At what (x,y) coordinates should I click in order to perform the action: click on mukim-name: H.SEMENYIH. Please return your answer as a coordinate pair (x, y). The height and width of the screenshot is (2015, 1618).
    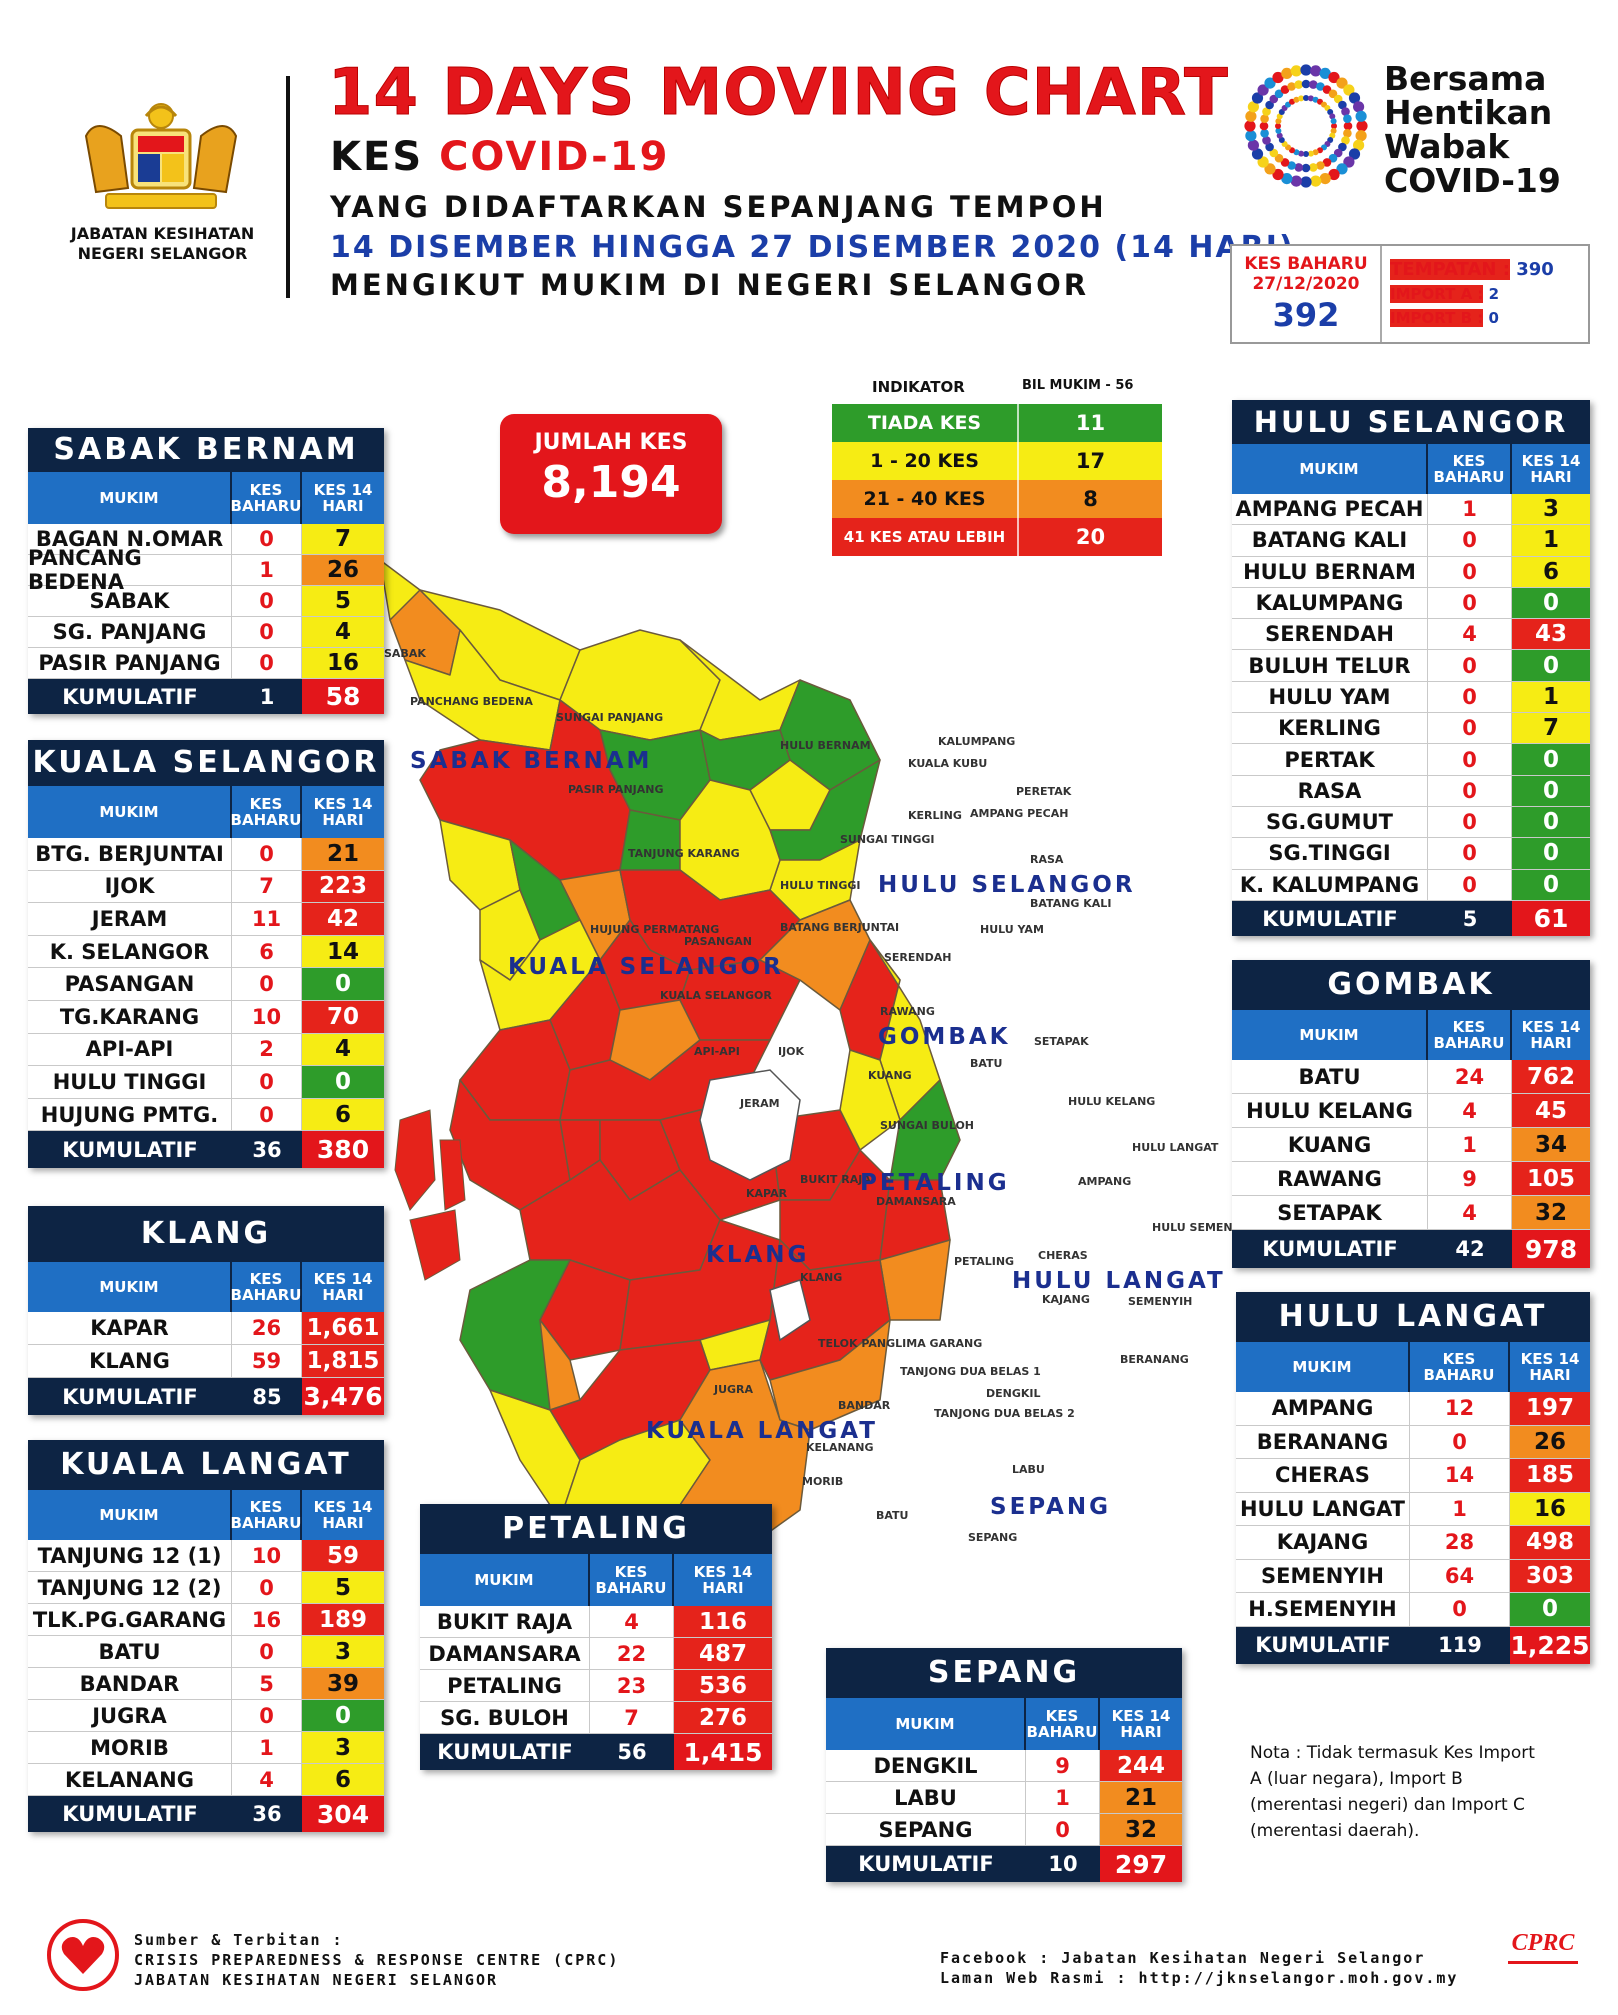
    Looking at the image, I should click on (1323, 1609).